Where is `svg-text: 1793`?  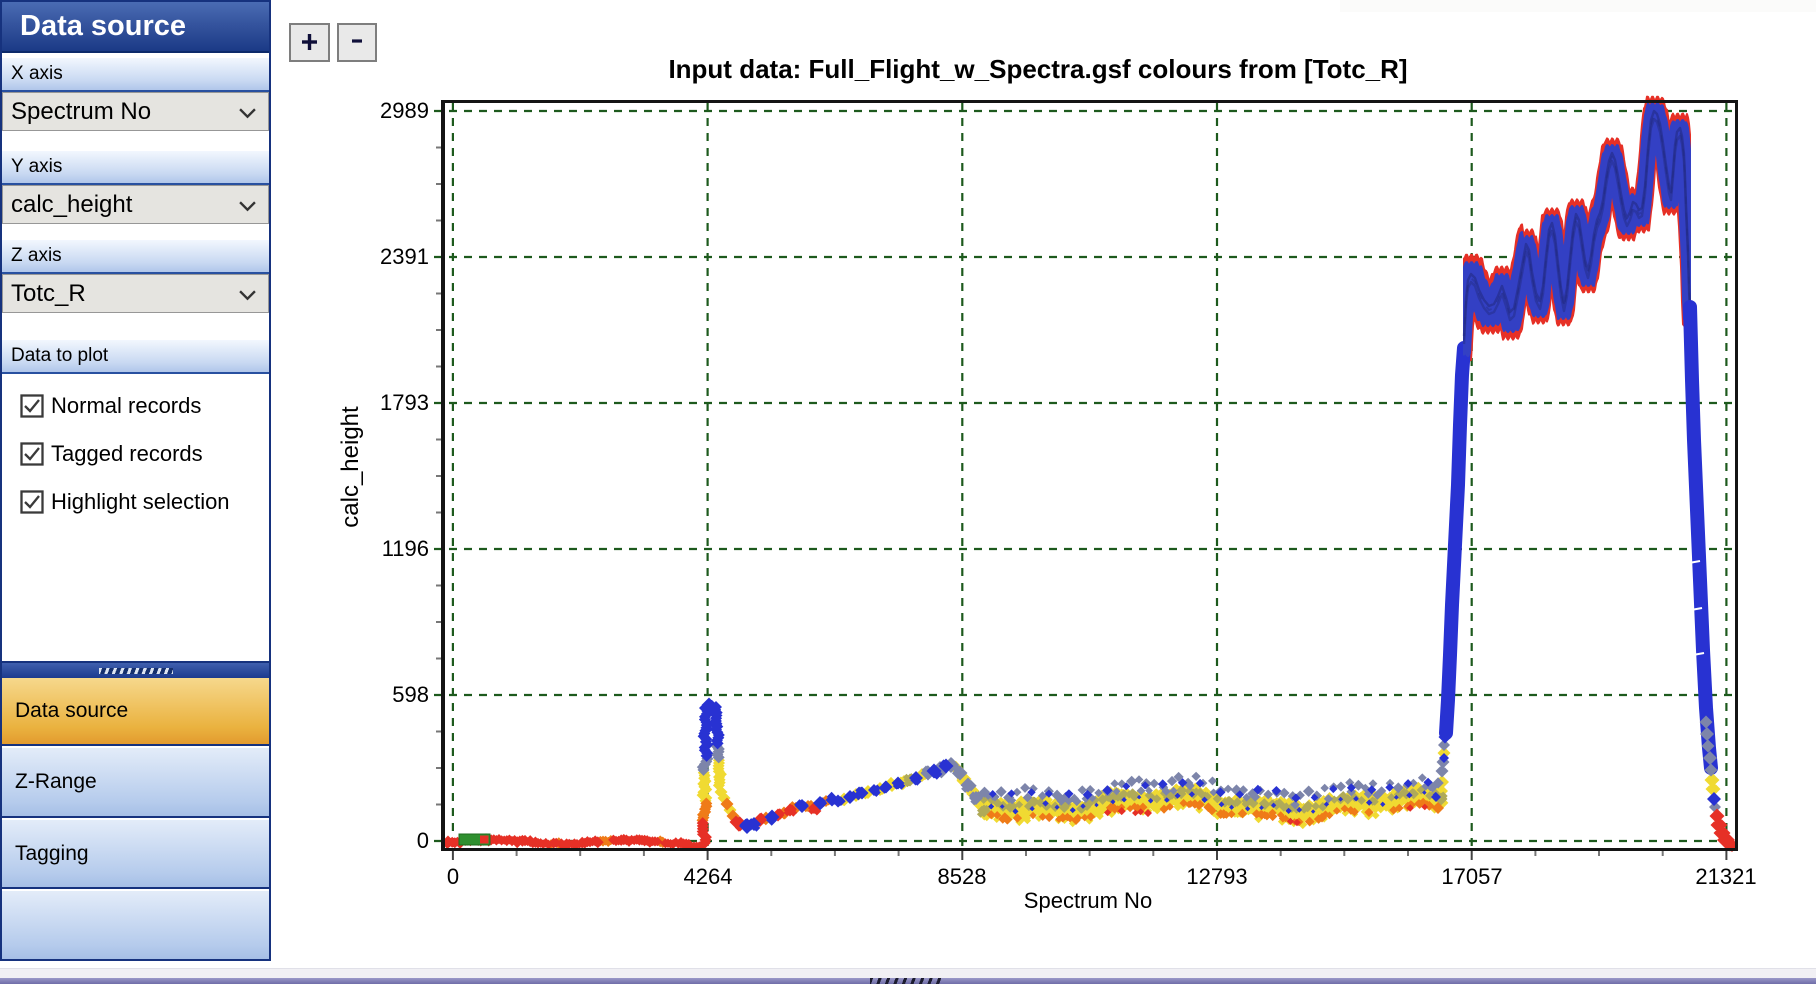 svg-text: 1793 is located at coordinates (404, 402).